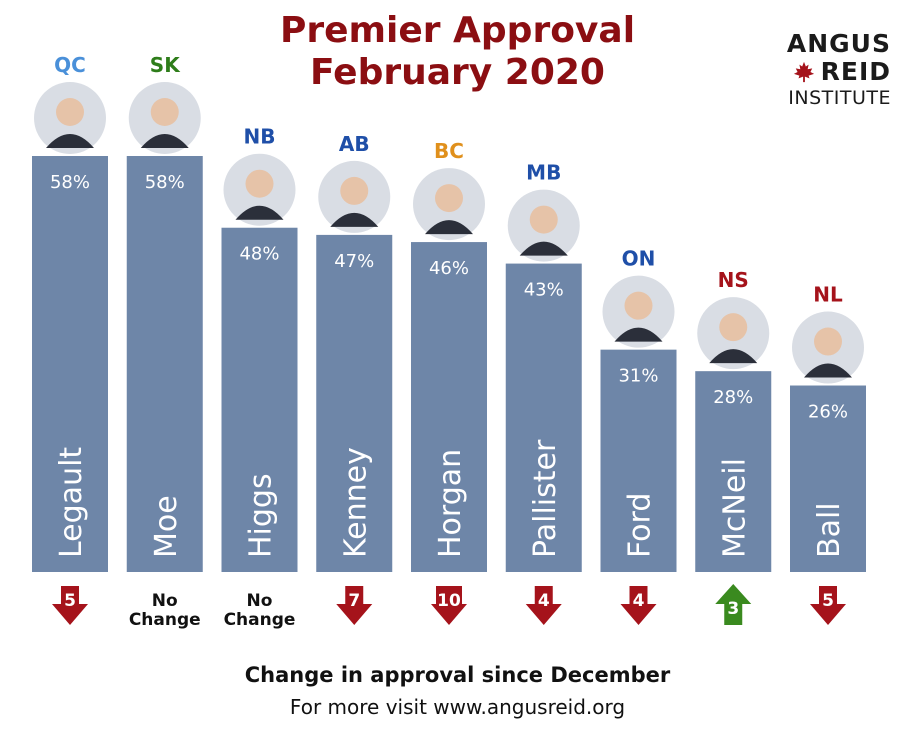 This screenshot has width=915, height=739. I want to click on bar-ball, so click(828, 478).